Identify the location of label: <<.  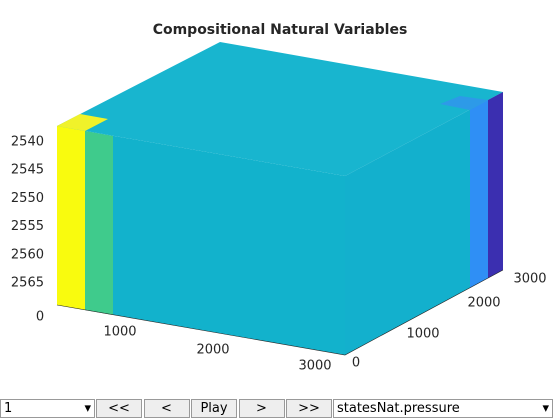
(119, 408).